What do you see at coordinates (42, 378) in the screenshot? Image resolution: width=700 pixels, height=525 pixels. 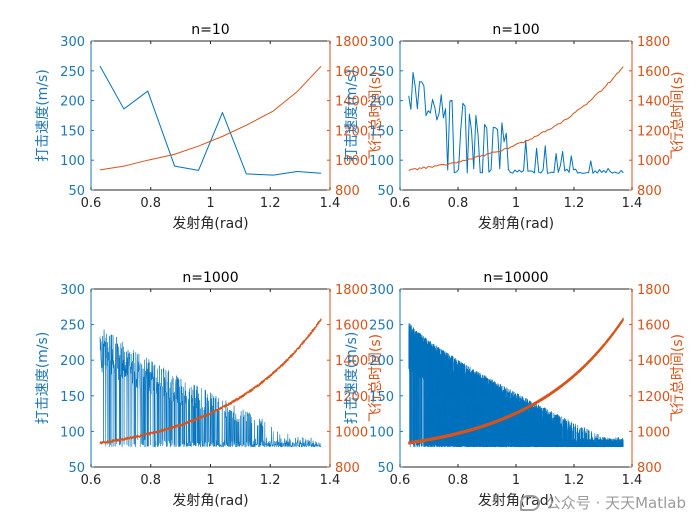 I see `left-y-axis-label-3: 打击速度(m/s)` at bounding box center [42, 378].